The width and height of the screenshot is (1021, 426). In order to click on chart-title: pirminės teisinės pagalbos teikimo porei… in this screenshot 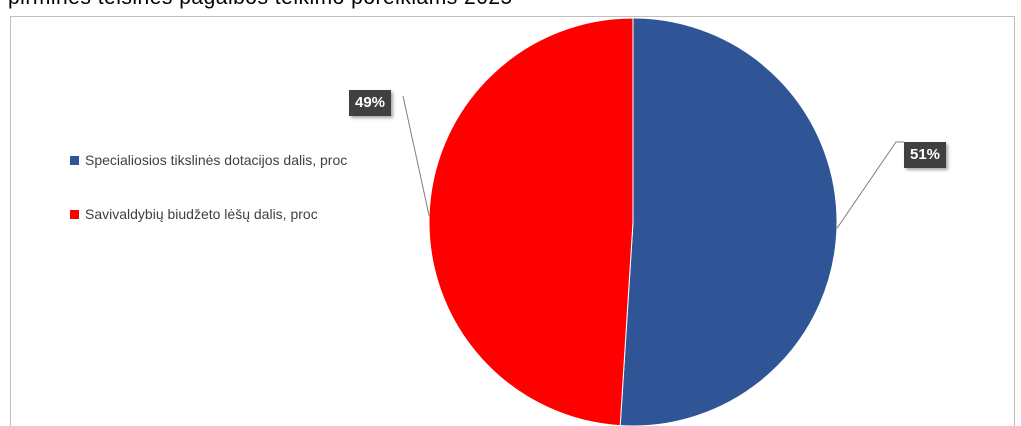, I will do `click(260, 5)`.